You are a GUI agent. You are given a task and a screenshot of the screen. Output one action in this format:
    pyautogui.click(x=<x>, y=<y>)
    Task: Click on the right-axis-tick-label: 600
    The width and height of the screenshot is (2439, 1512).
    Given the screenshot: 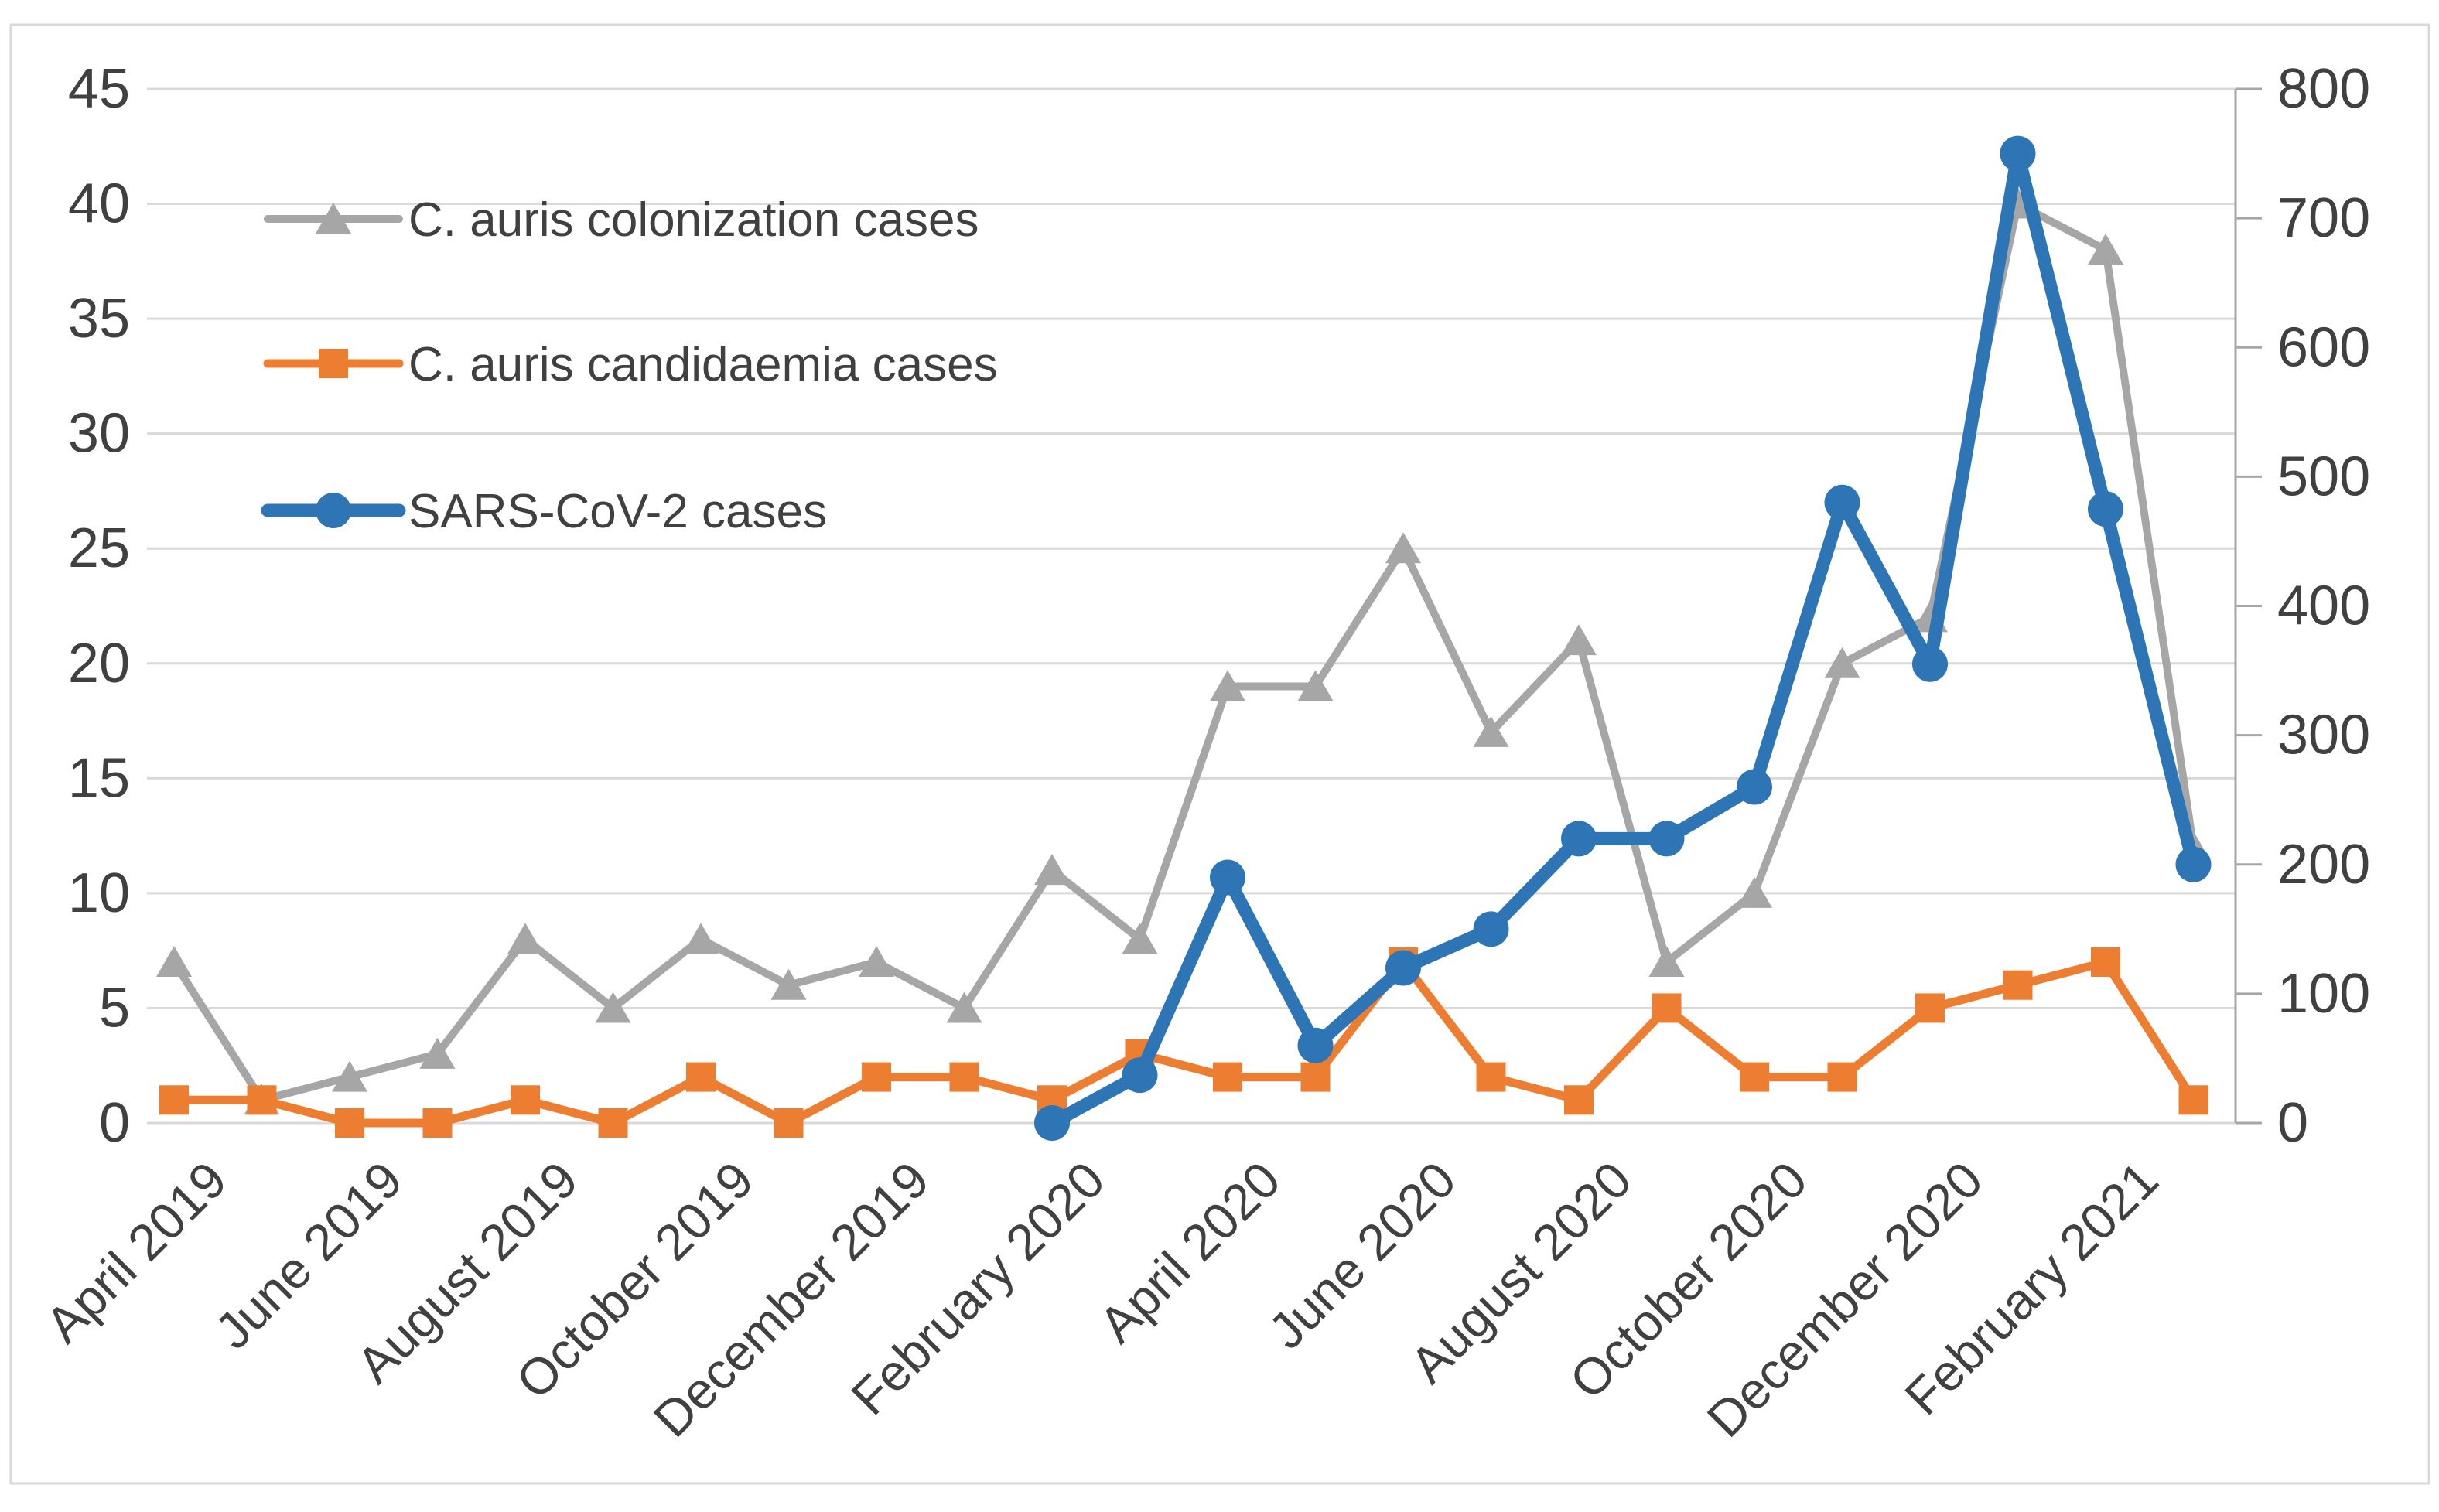 What is the action you would take?
    pyautogui.click(x=2324, y=347)
    